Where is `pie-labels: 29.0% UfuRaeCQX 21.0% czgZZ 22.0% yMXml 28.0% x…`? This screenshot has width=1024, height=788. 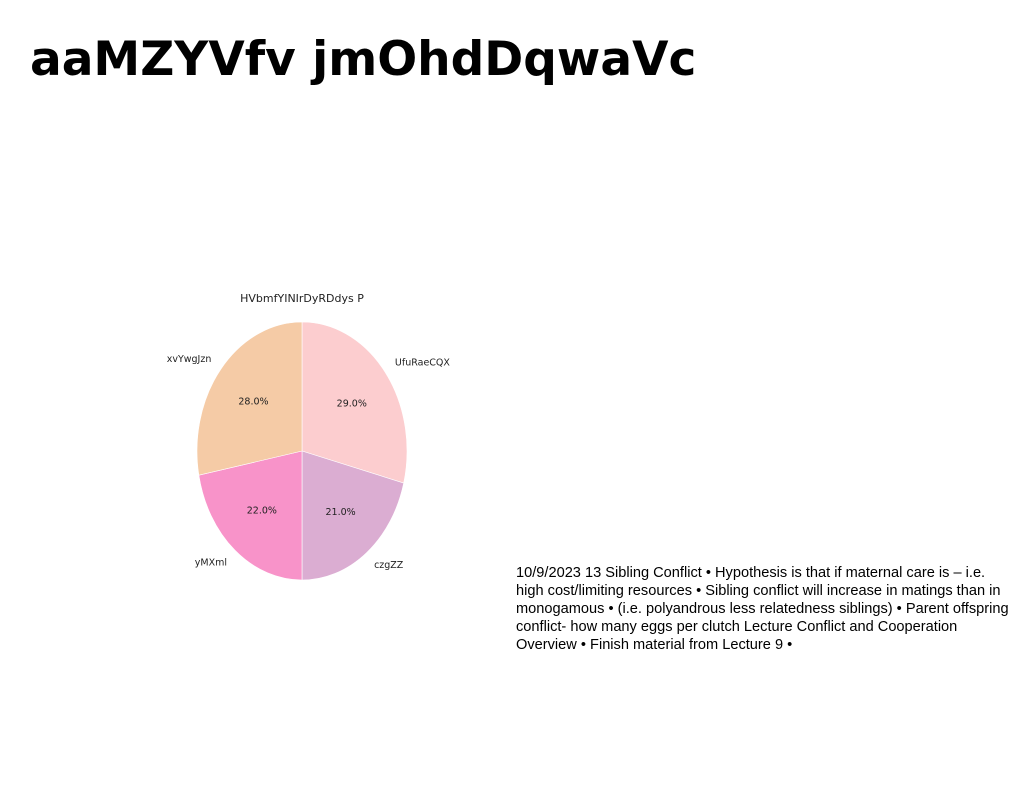 pie-labels: 29.0% UfuRaeCQX 21.0% czgZZ 22.0% yMXml 28.0% x… is located at coordinates (309, 462).